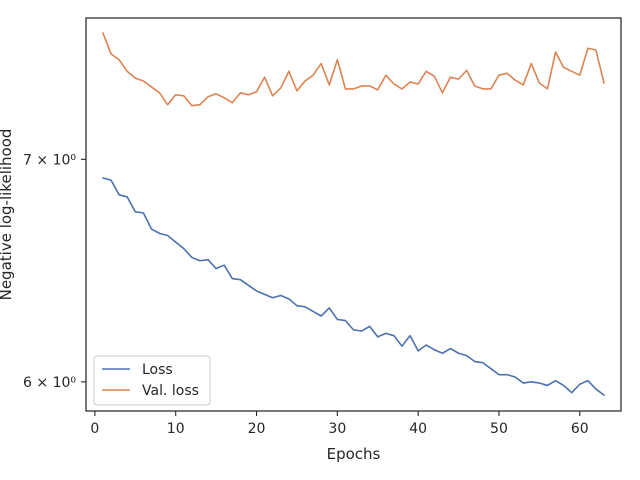 The height and width of the screenshot is (480, 640). What do you see at coordinates (580, 429) in the screenshot?
I see `x-tick-label: 60` at bounding box center [580, 429].